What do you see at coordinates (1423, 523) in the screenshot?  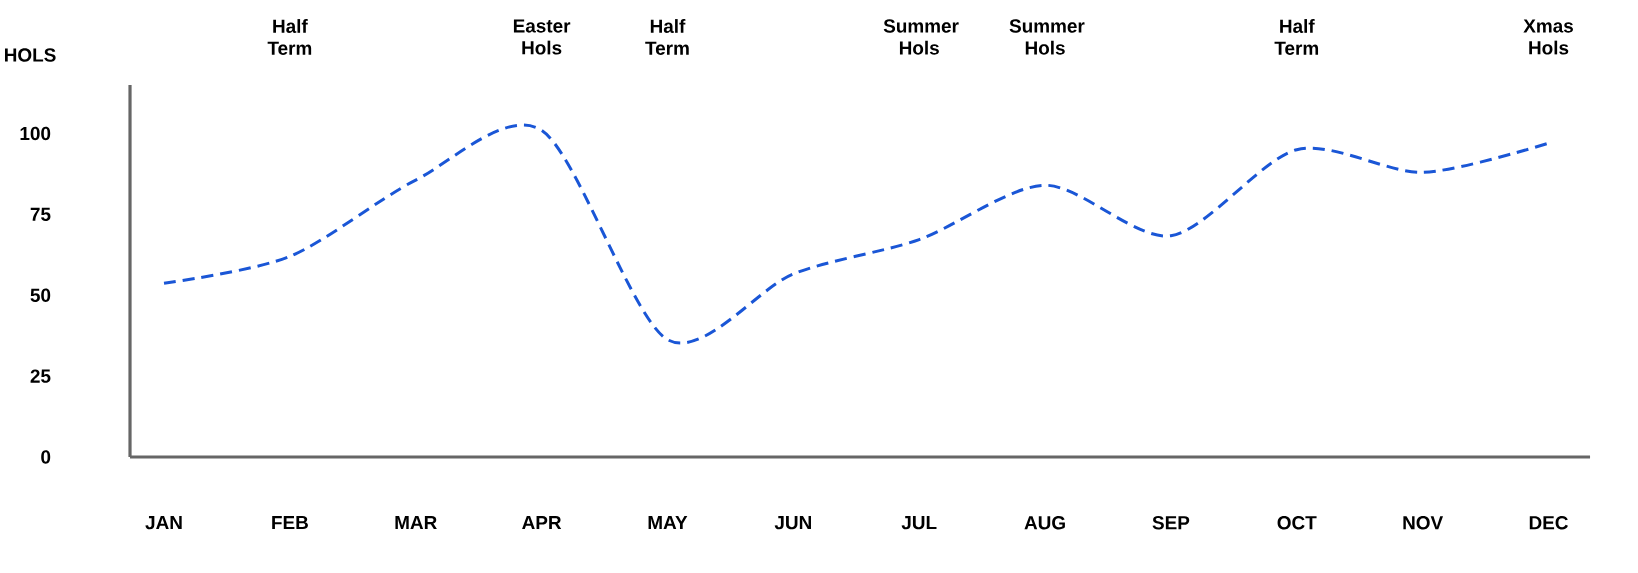 I see `x-tick-label: NOV` at bounding box center [1423, 523].